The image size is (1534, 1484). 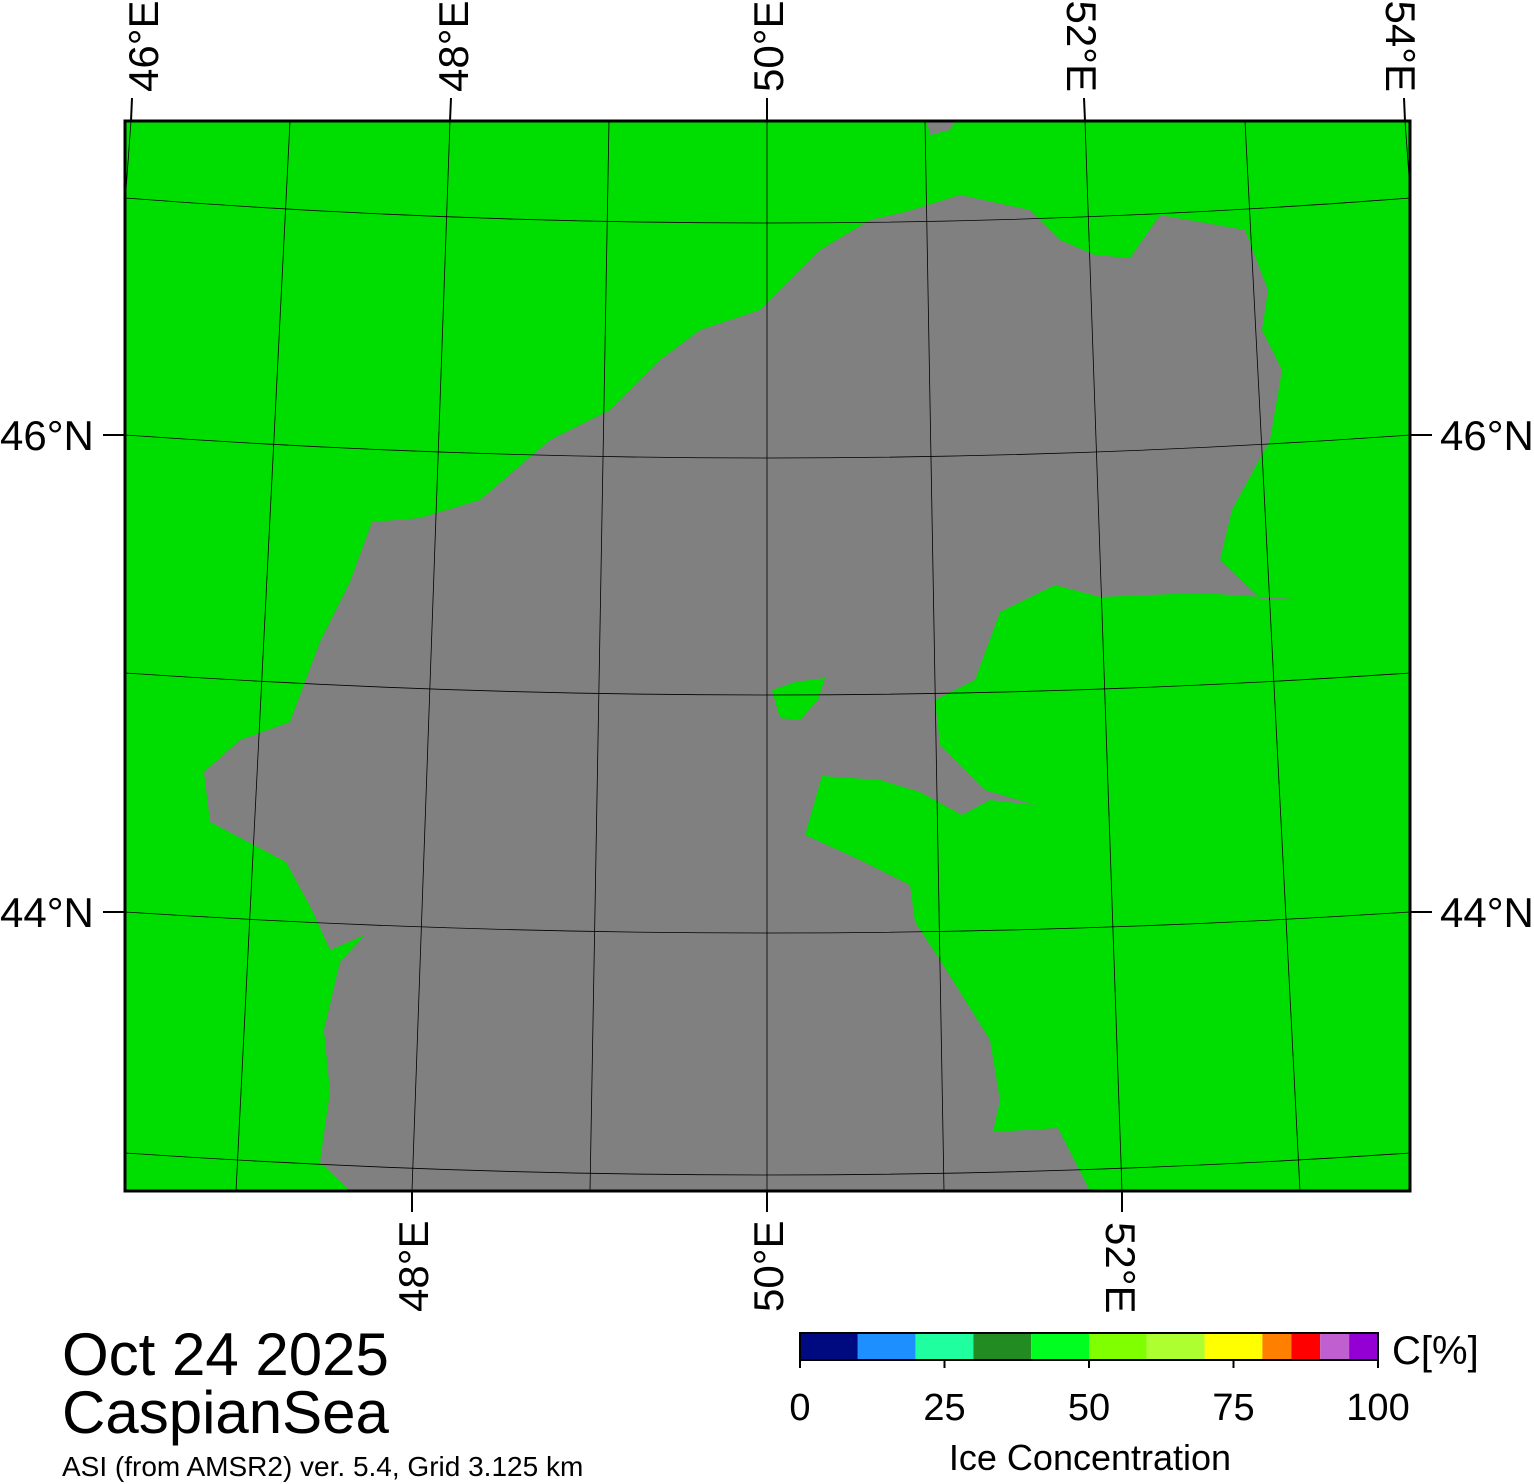 I want to click on source: ASI (from AMSR2) ver. 5.4, Grid 3.125 km, so click(x=322, y=1466).